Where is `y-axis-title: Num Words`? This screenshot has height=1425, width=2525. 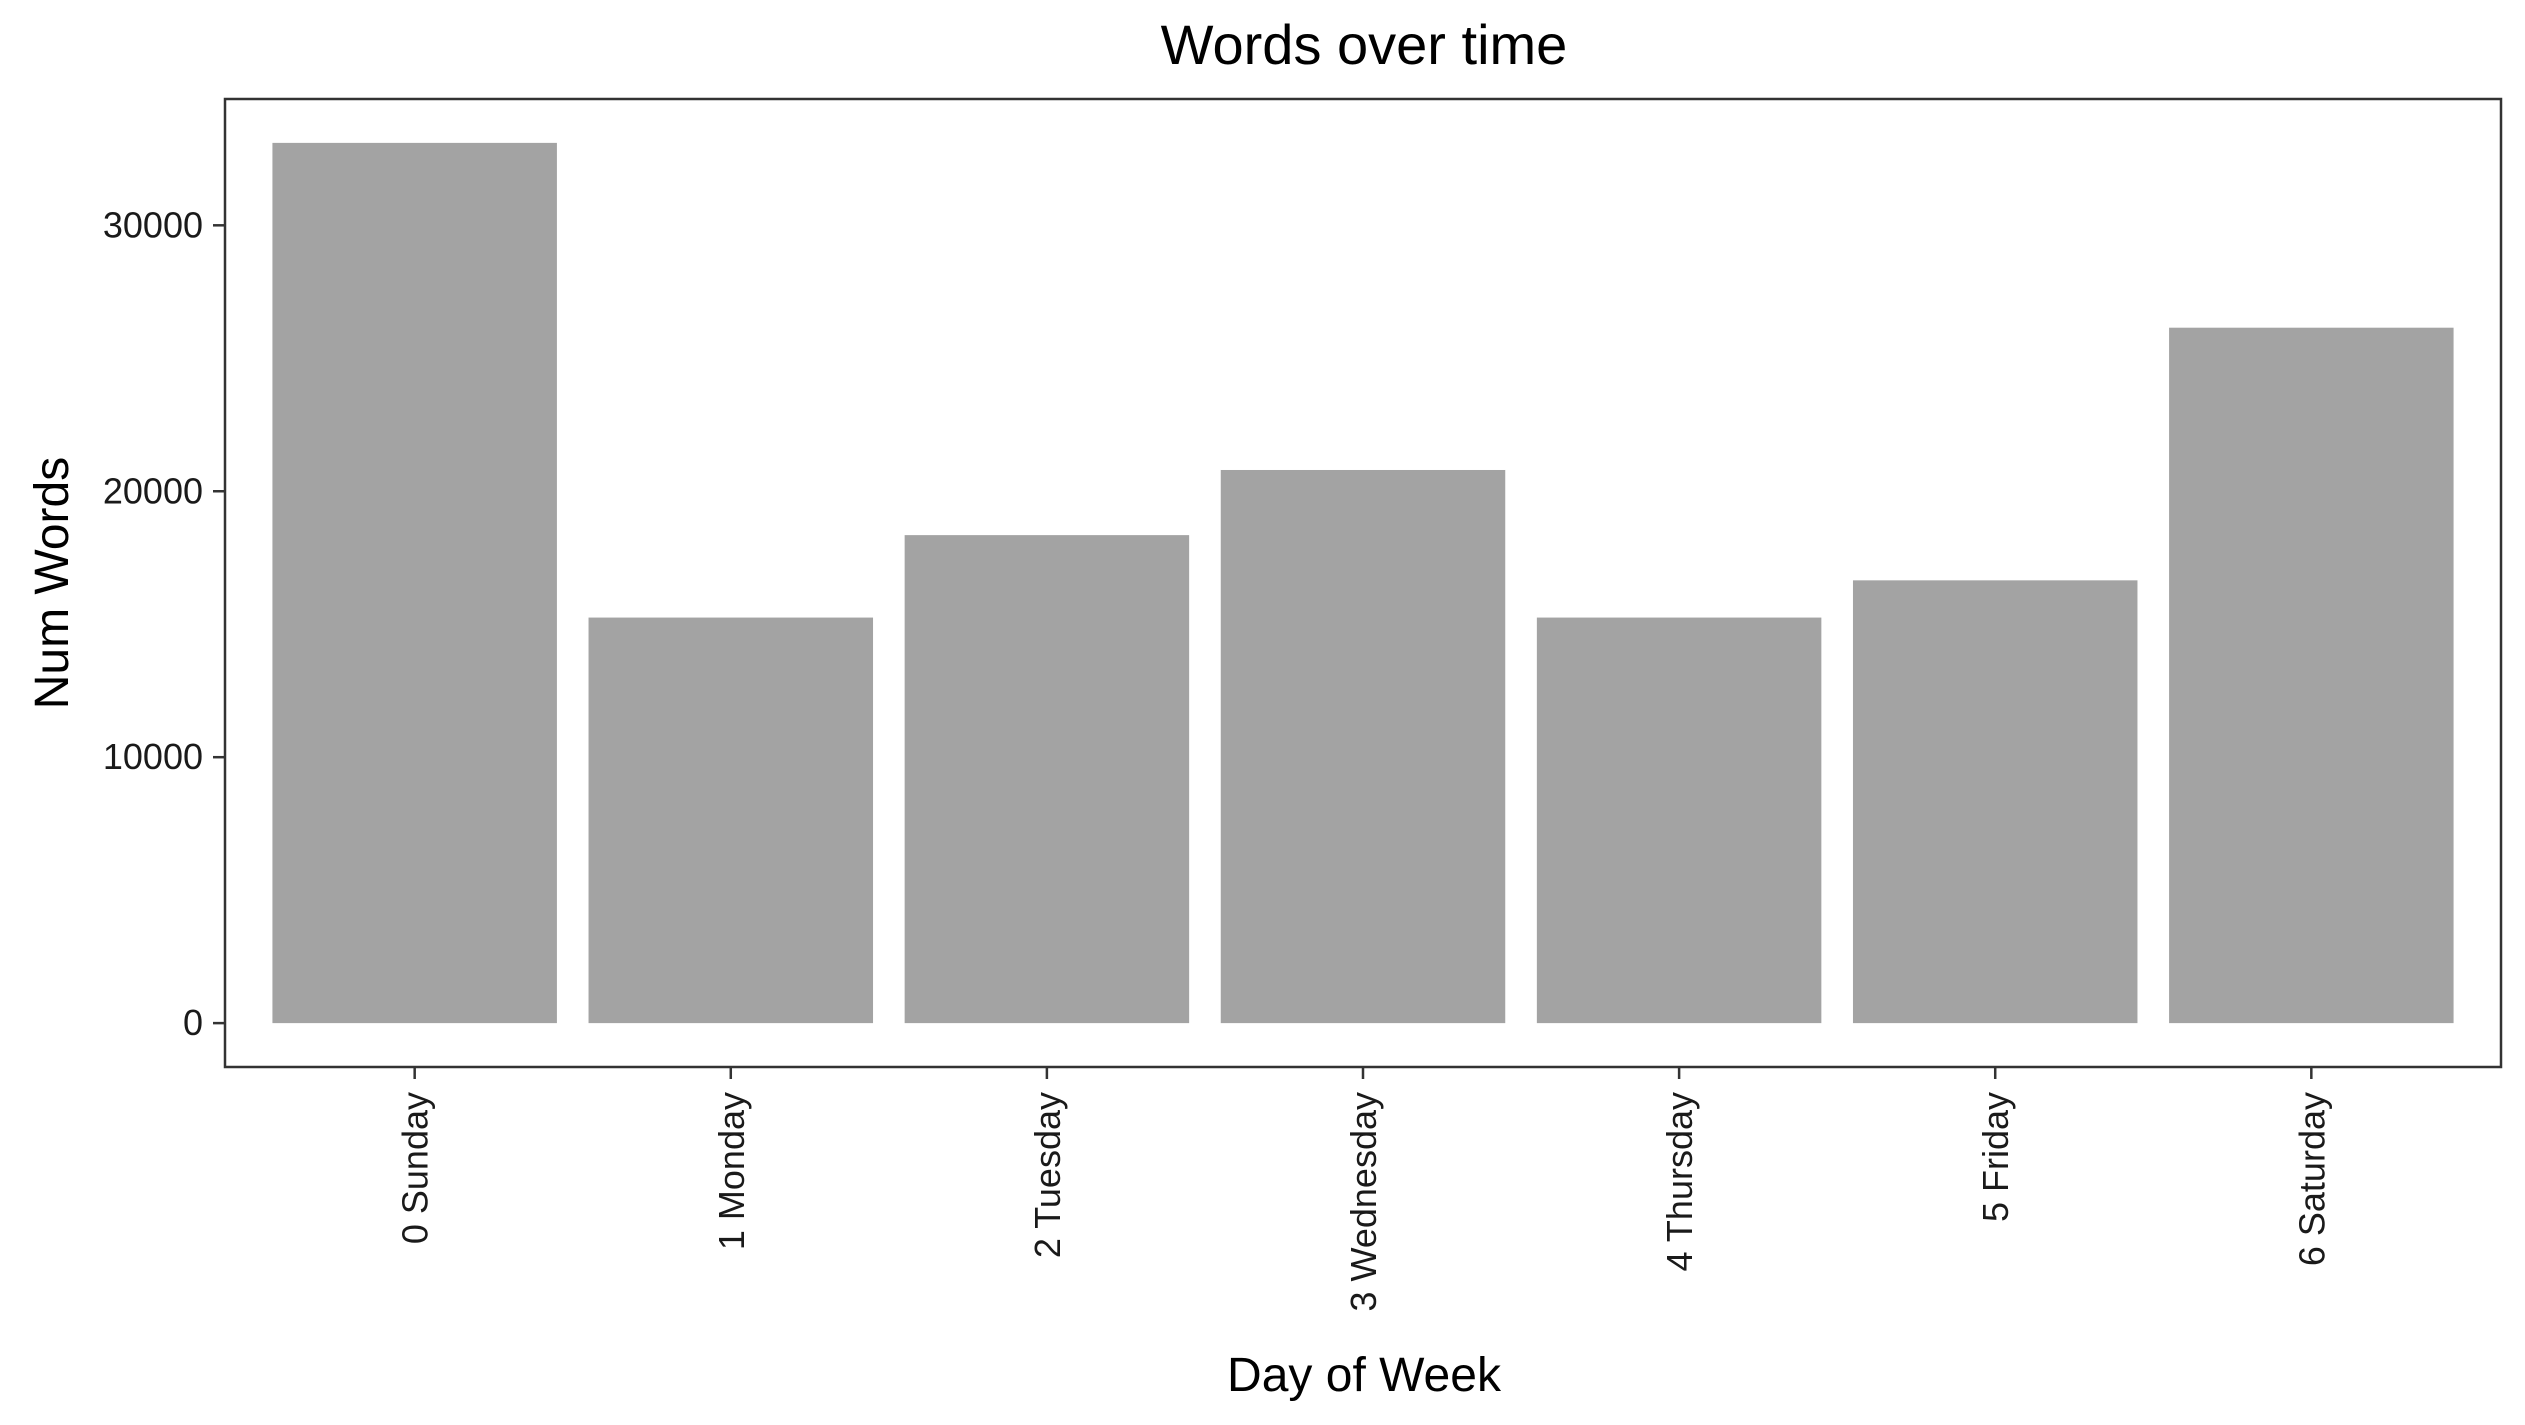
y-axis-title: Num Words is located at coordinates (52, 583).